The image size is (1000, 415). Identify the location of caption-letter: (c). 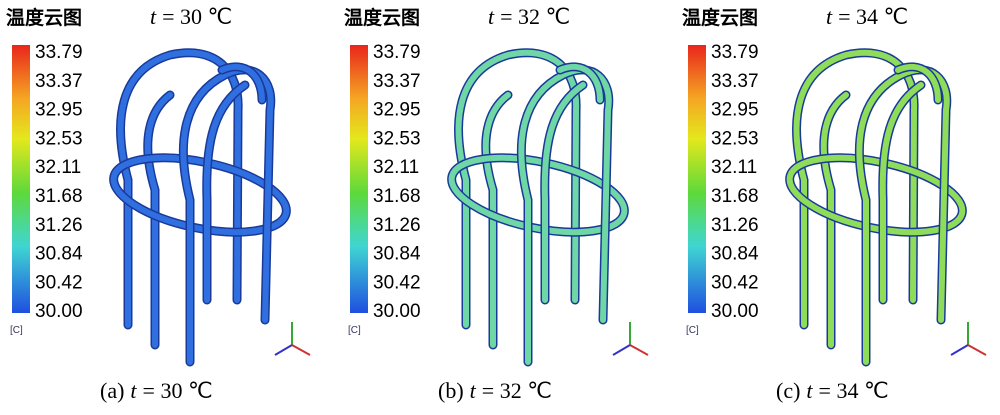
(788, 390).